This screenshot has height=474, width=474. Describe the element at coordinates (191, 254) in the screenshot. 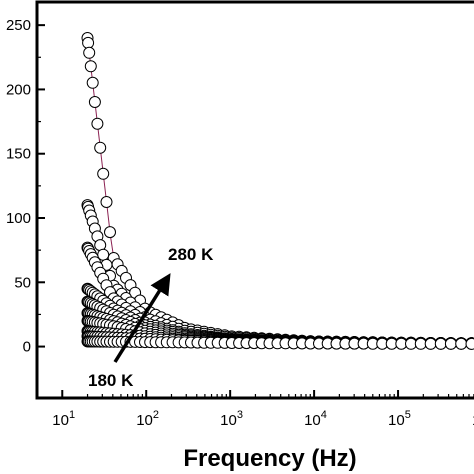

I see `annotation-280k: 280 K` at that location.